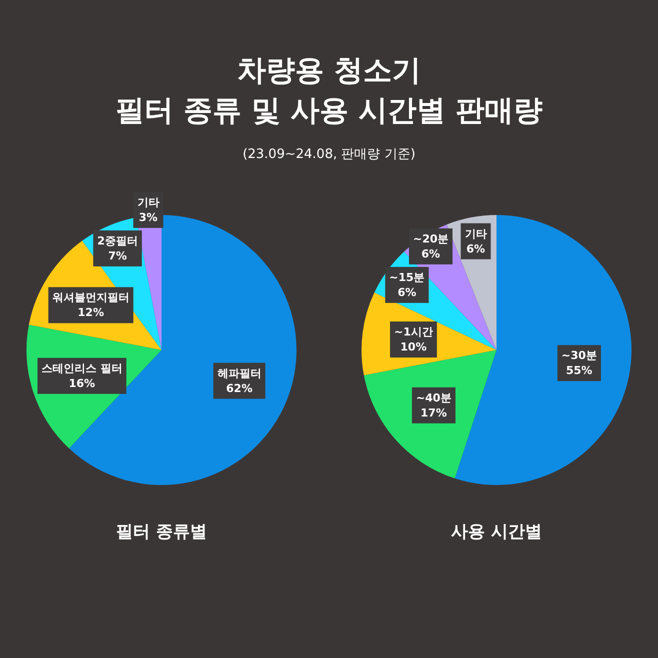 The height and width of the screenshot is (658, 658). I want to click on slice-label: ~20분, so click(430, 239).